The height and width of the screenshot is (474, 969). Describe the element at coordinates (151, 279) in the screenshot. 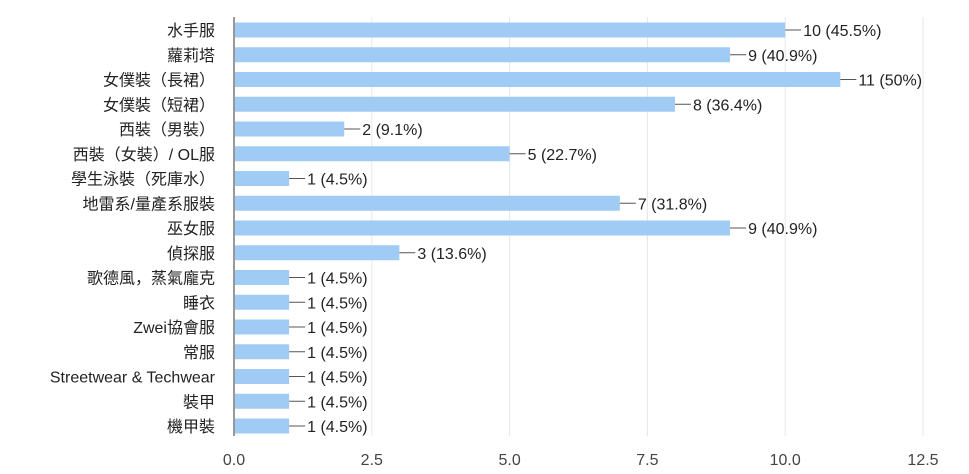

I see `category-label: 歌德風，蒸氣龐克` at that location.